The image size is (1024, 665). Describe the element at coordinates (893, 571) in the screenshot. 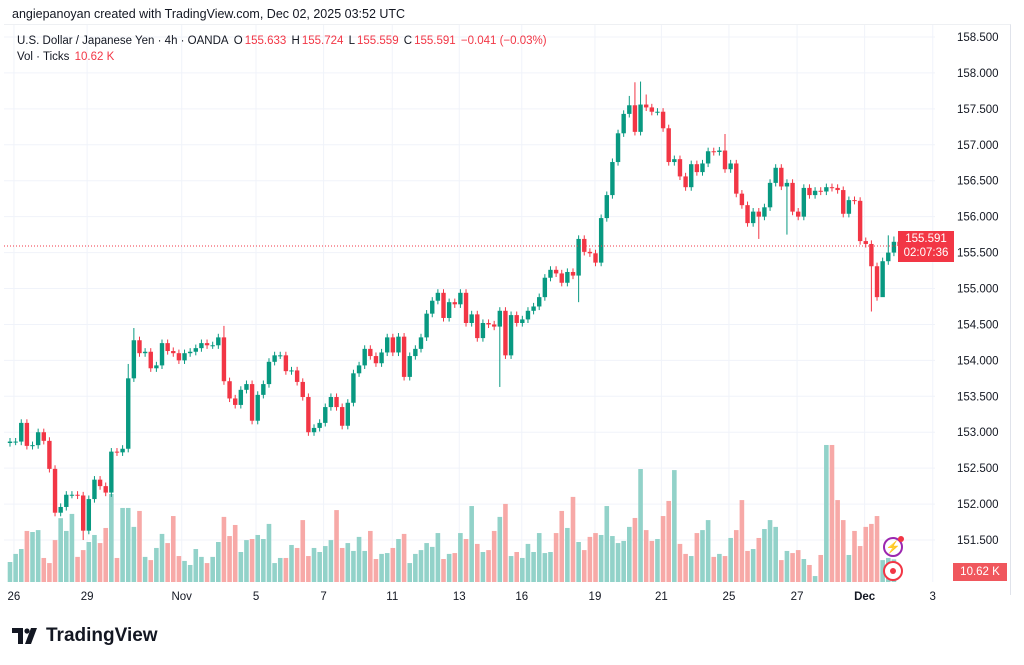

I see `record-icon` at that location.